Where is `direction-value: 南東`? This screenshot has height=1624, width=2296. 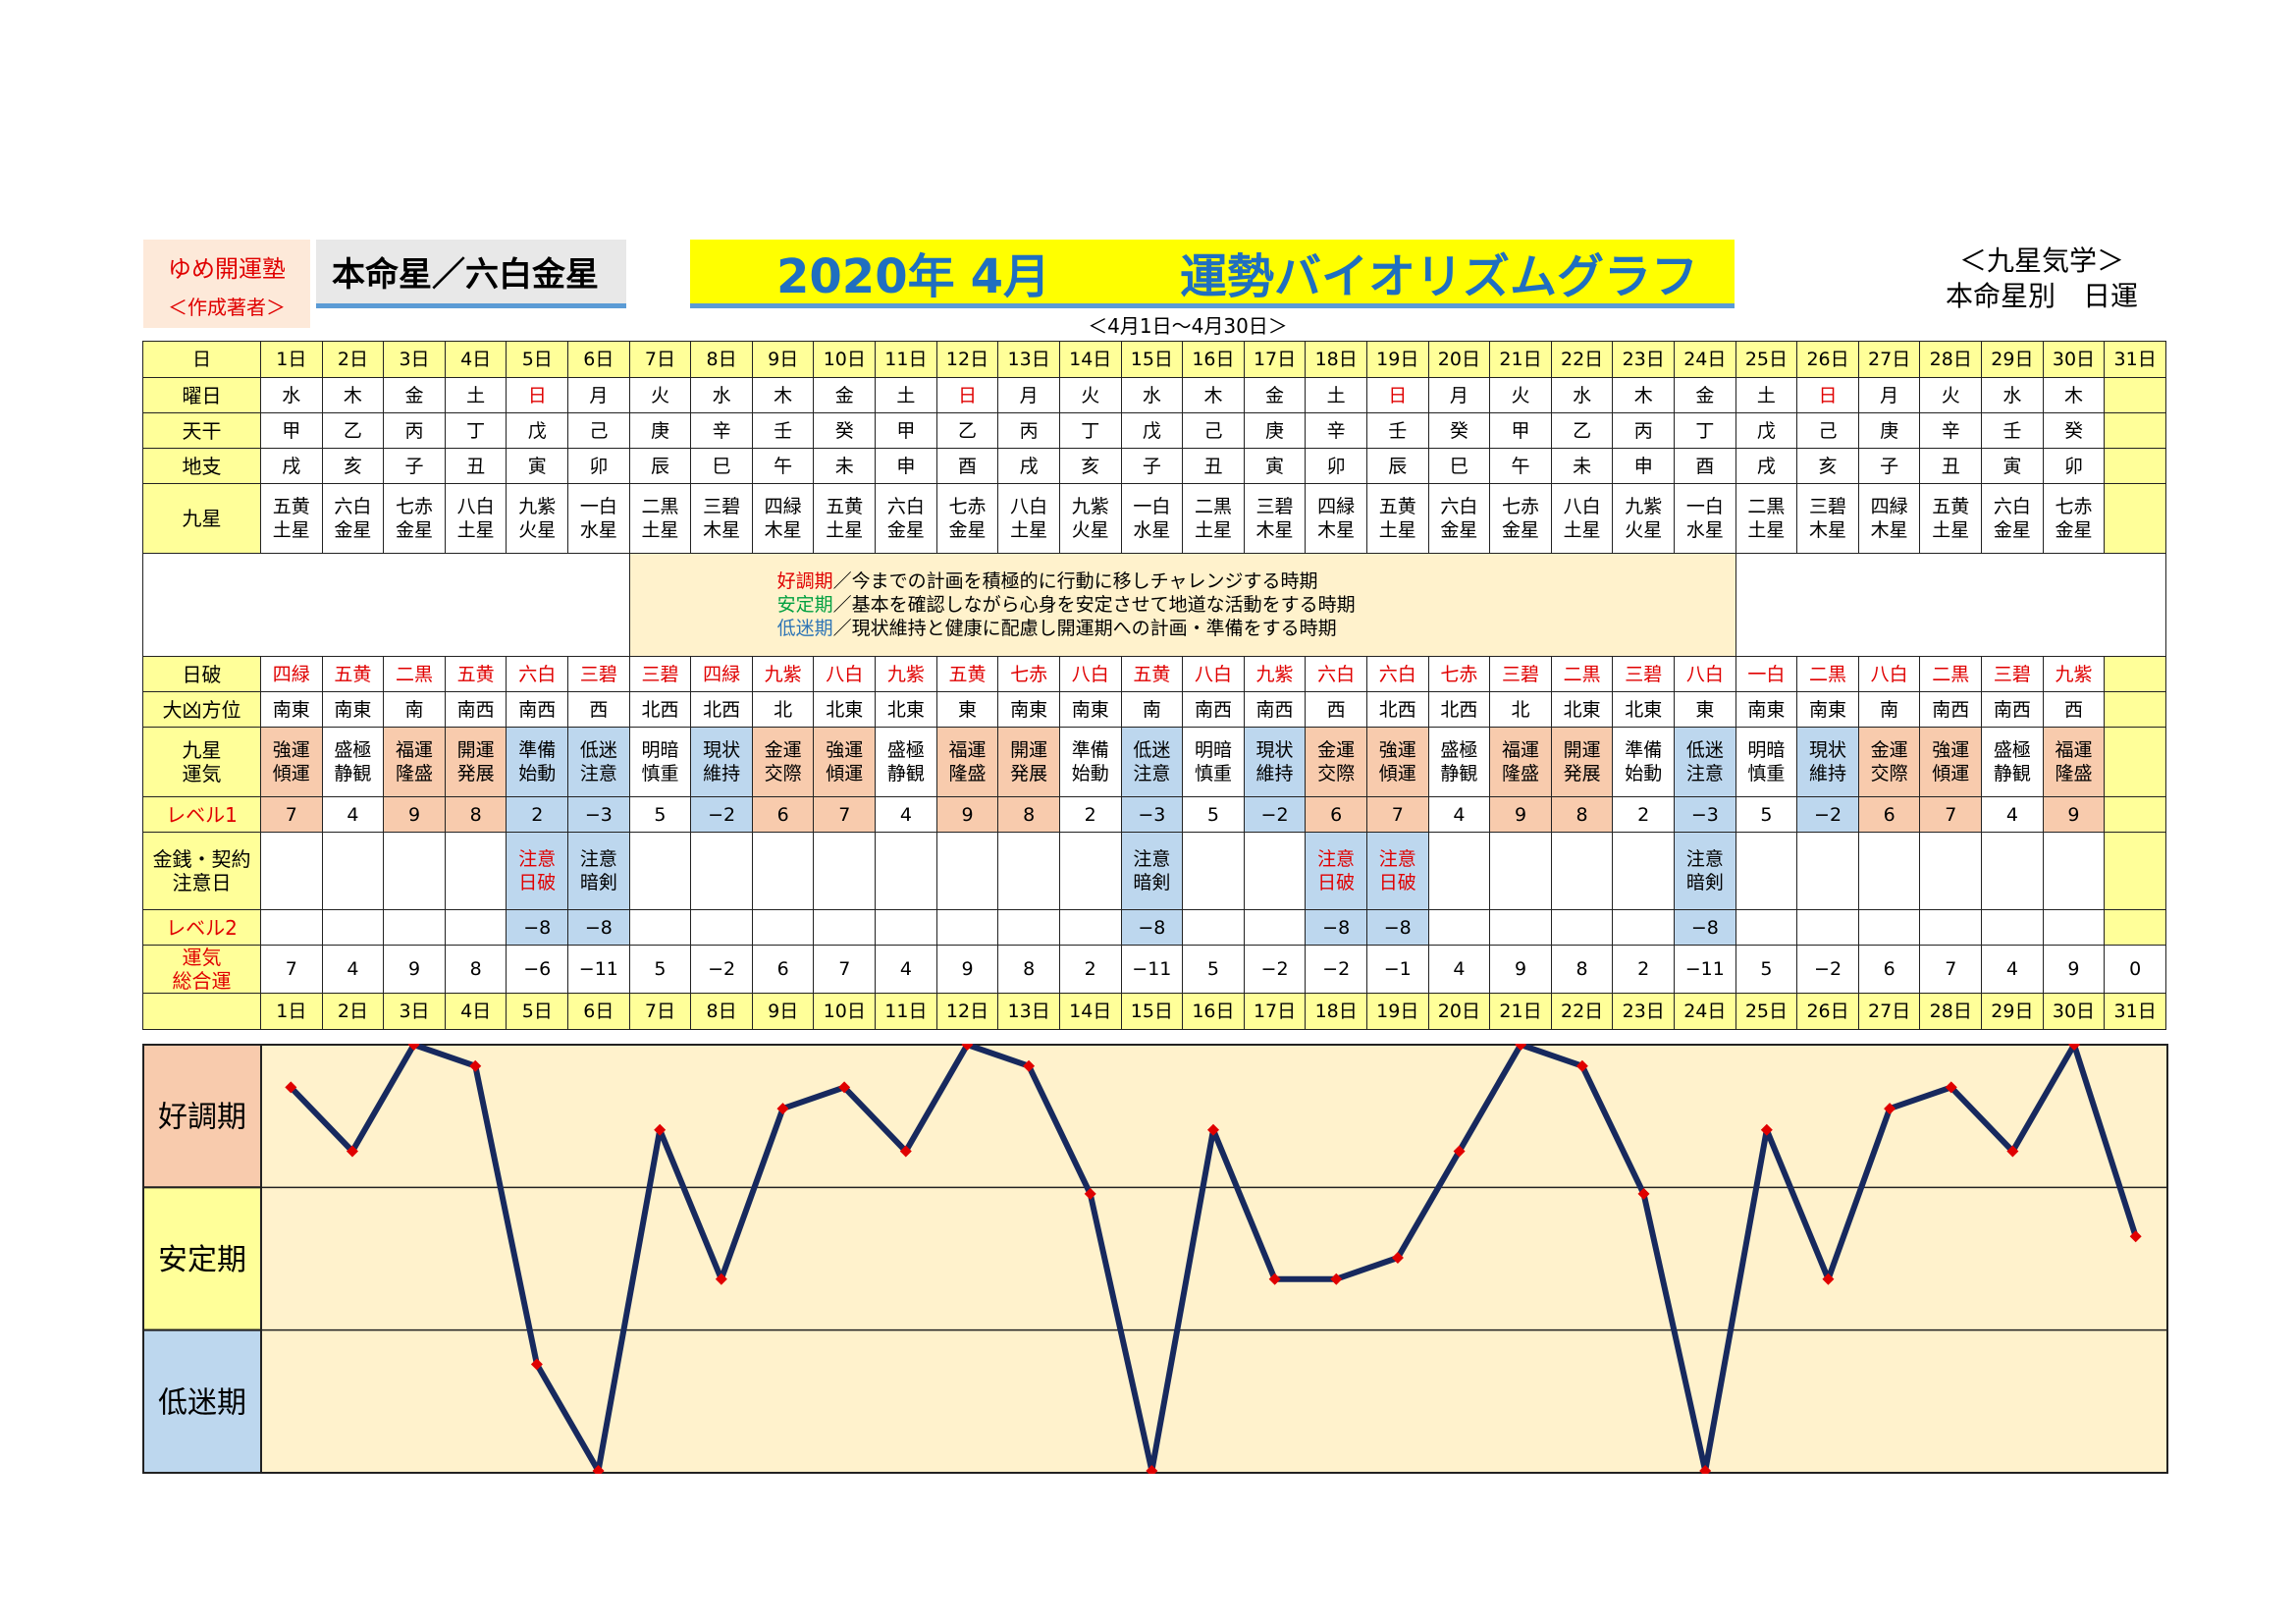
direction-value: 南東 is located at coordinates (291, 709).